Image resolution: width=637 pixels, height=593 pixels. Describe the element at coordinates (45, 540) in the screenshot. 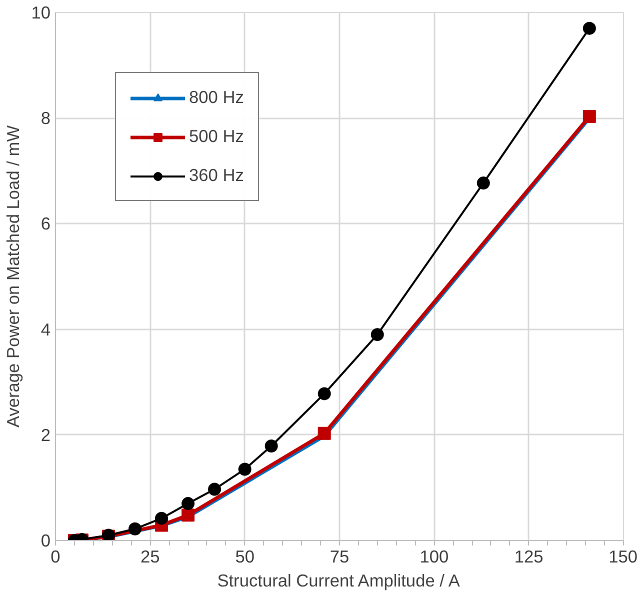

I see `y-tick-label: 0` at that location.